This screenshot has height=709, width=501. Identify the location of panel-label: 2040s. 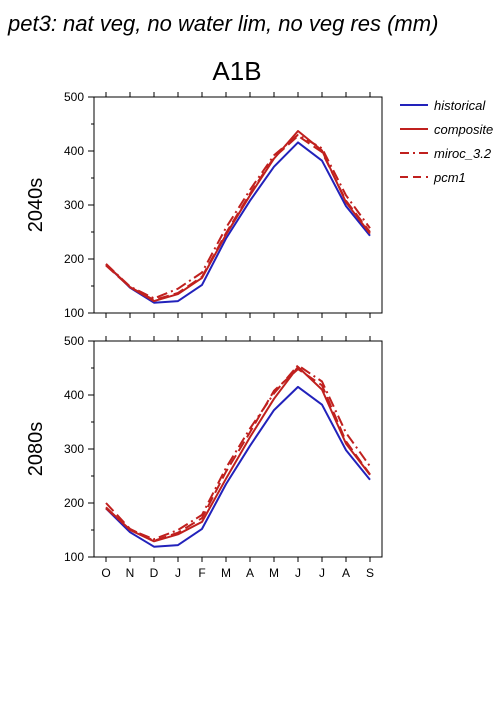
(36, 205).